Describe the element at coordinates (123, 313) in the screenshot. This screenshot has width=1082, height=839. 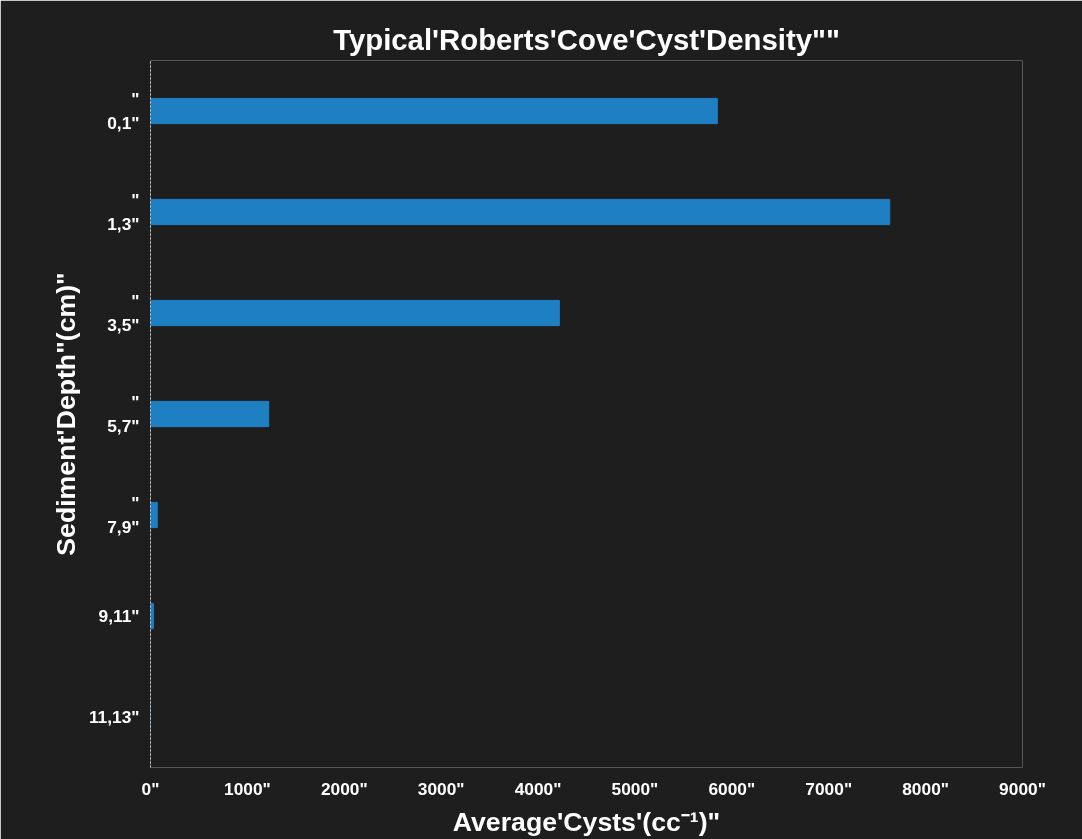
I see `y-tick-label: " 3,5"` at that location.